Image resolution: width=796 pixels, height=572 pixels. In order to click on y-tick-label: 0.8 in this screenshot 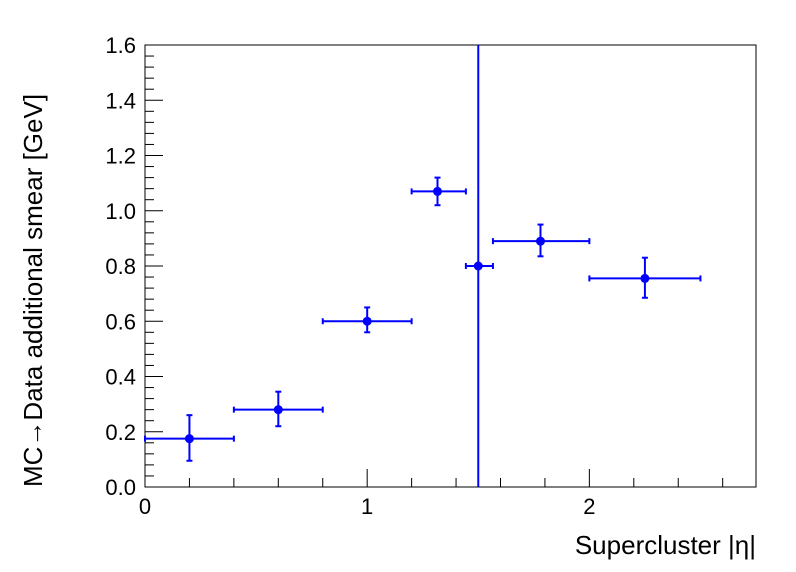, I will do `click(120, 266)`.